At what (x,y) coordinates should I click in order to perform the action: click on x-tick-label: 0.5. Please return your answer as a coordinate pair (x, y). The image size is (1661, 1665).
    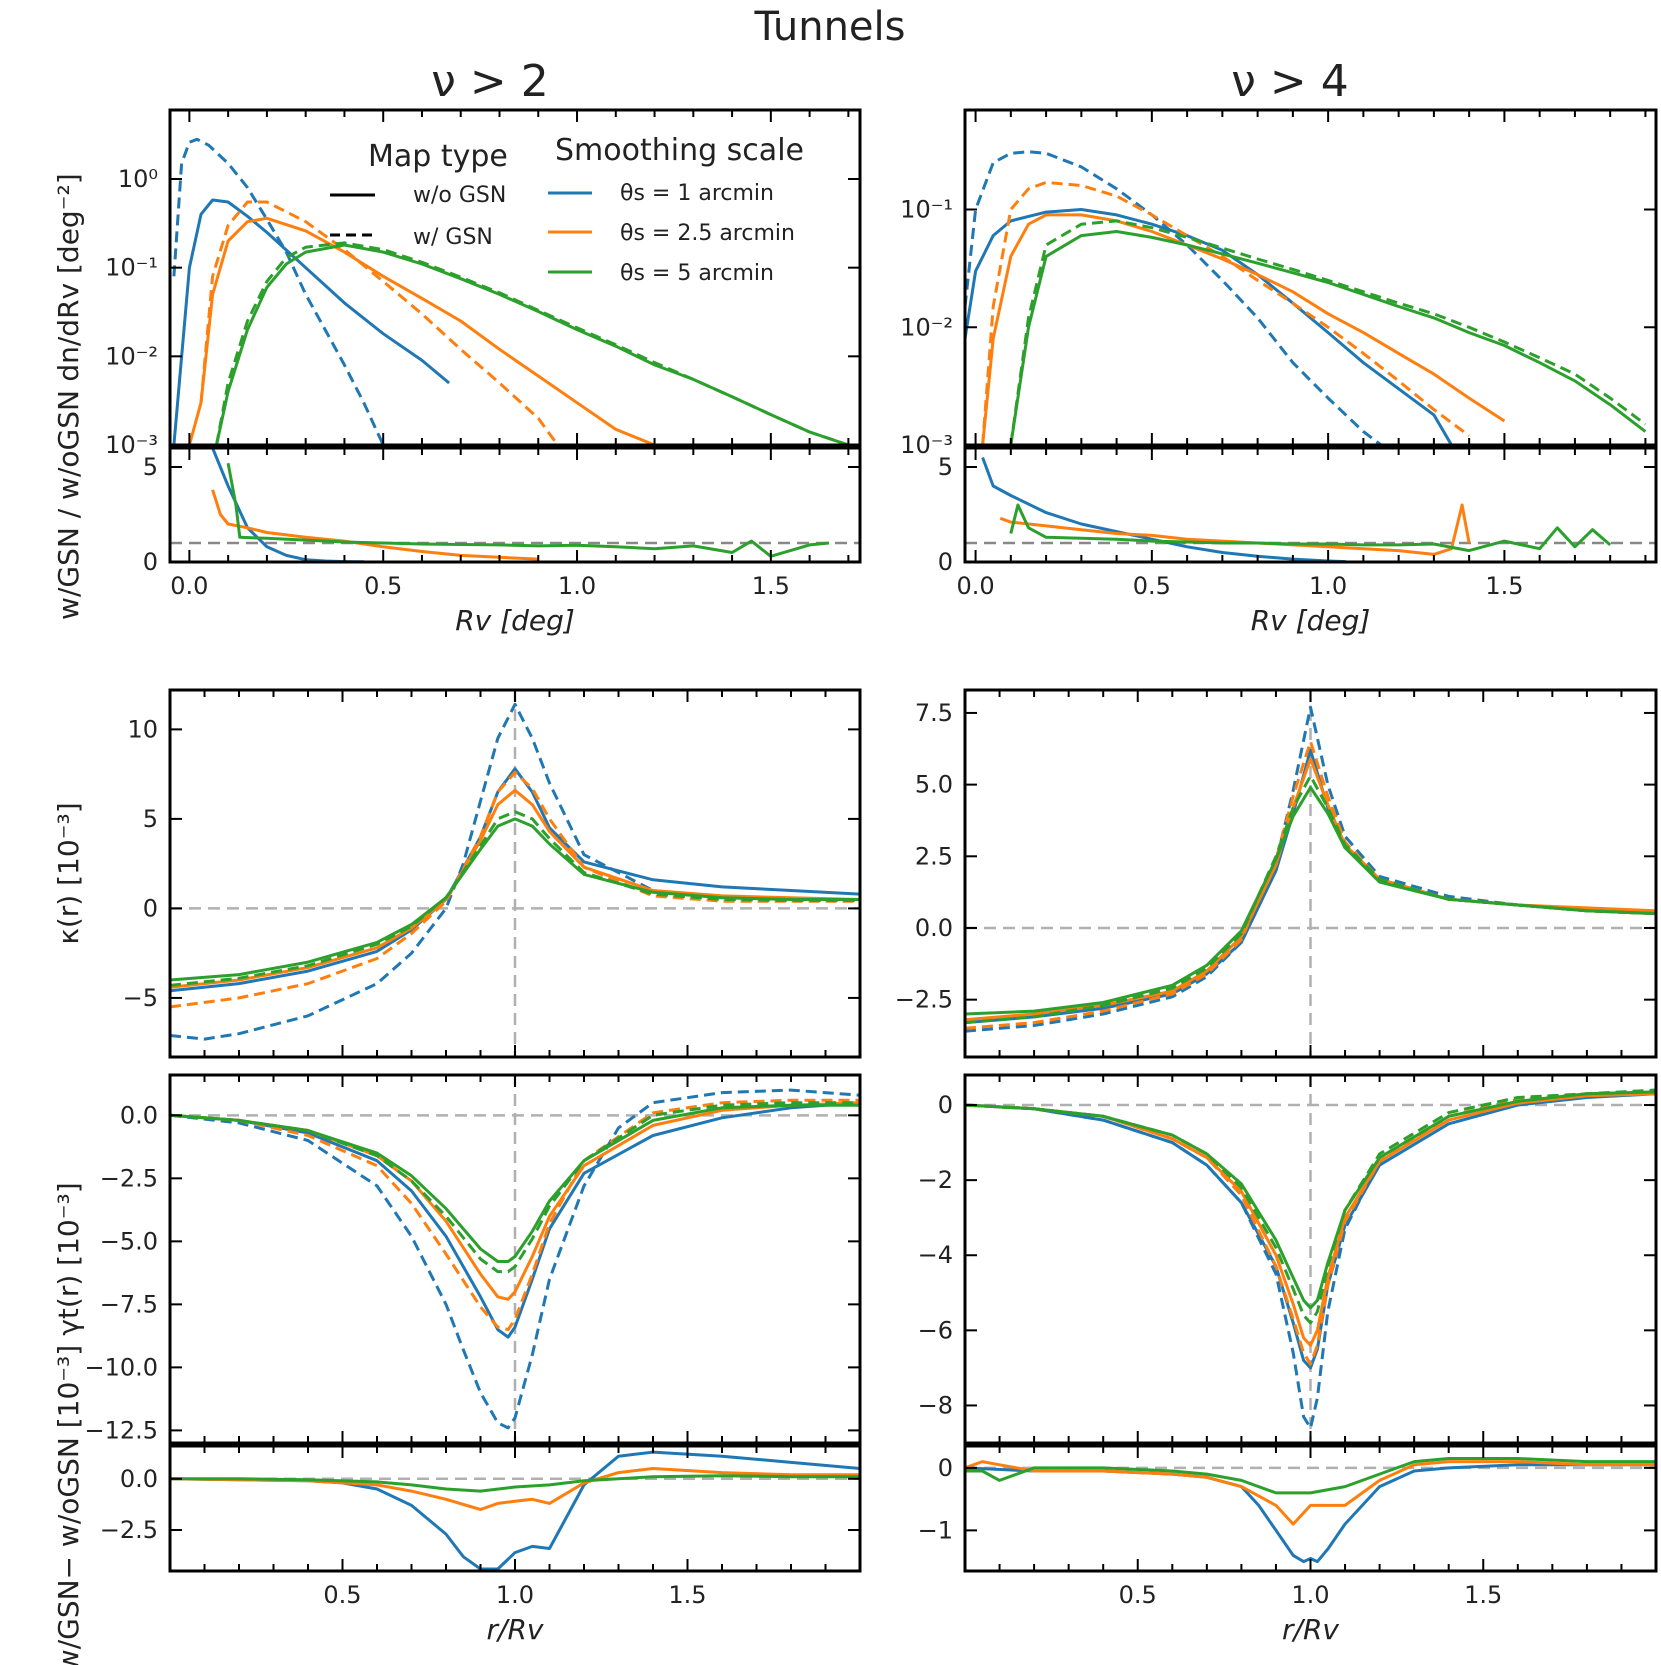
    Looking at the image, I should click on (1152, 586).